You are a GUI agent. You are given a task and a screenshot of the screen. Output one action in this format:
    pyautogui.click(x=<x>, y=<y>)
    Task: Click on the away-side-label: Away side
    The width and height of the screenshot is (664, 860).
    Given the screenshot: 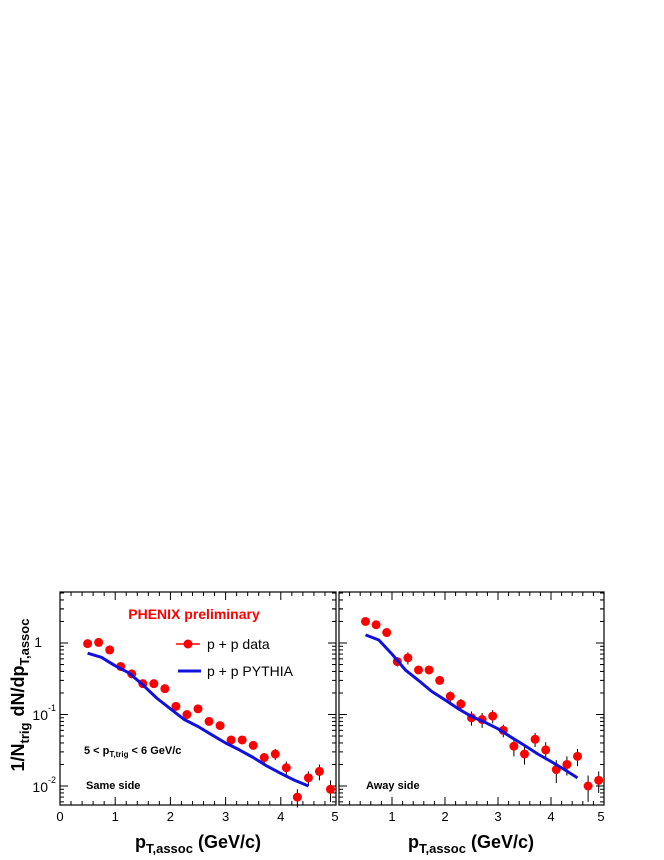 What is the action you would take?
    pyautogui.click(x=393, y=786)
    